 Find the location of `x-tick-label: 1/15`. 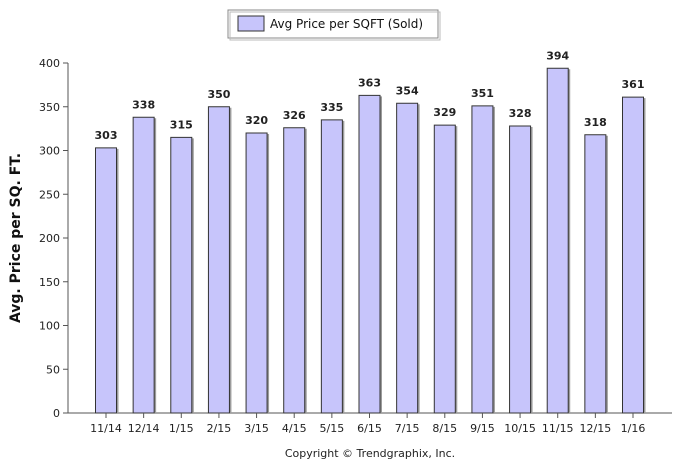

x-tick-label: 1/15 is located at coordinates (181, 428).